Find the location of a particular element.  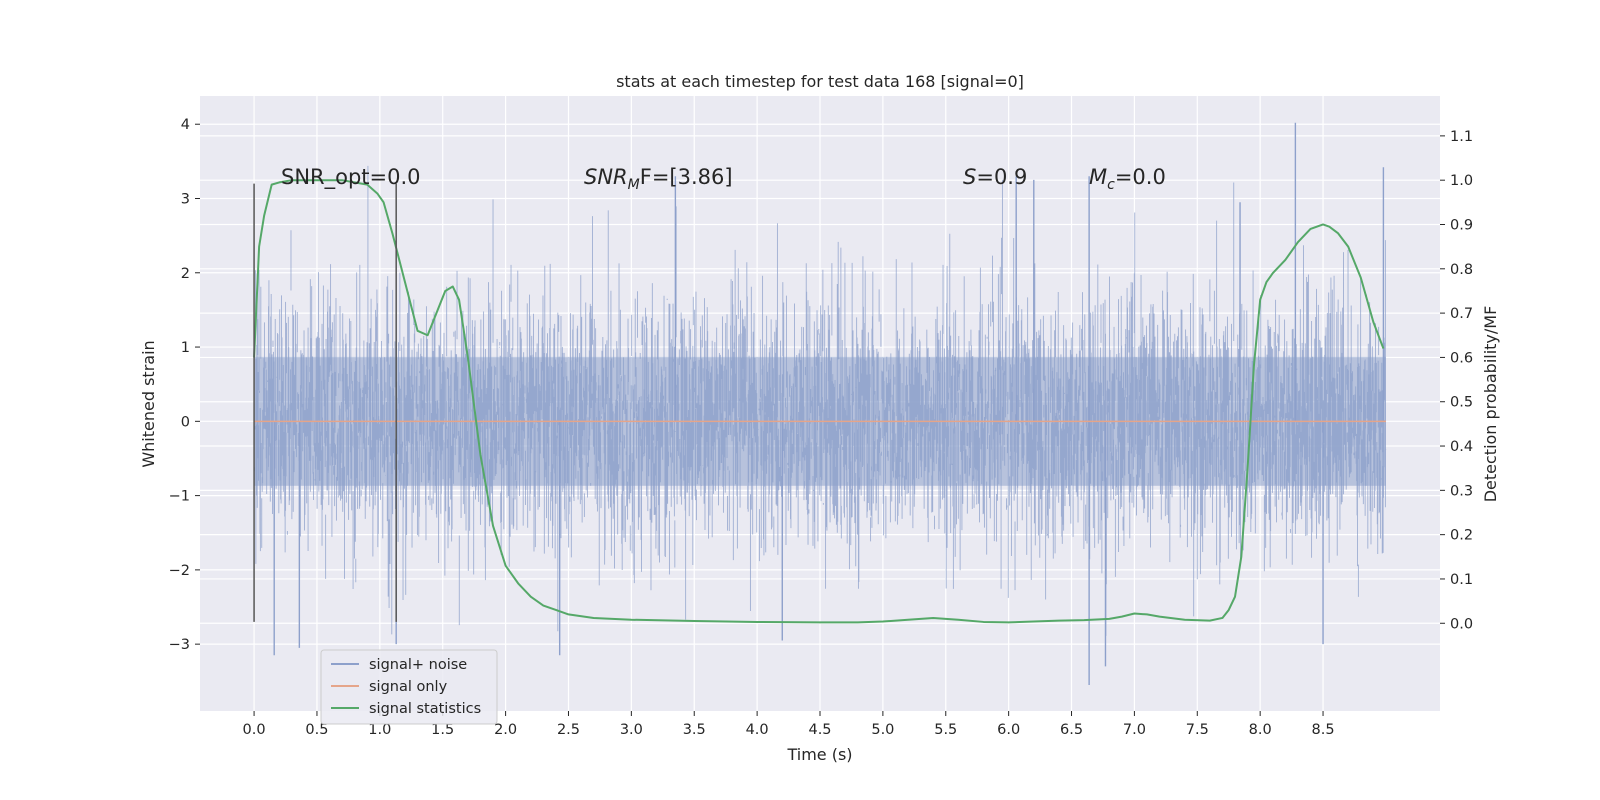

x-tick-label: 4.0 is located at coordinates (757, 730).